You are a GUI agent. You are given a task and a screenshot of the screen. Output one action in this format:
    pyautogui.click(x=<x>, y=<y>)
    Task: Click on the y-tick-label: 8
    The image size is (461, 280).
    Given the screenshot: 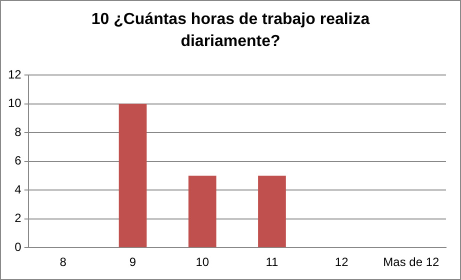 What is the action you would take?
    pyautogui.click(x=18, y=131)
    